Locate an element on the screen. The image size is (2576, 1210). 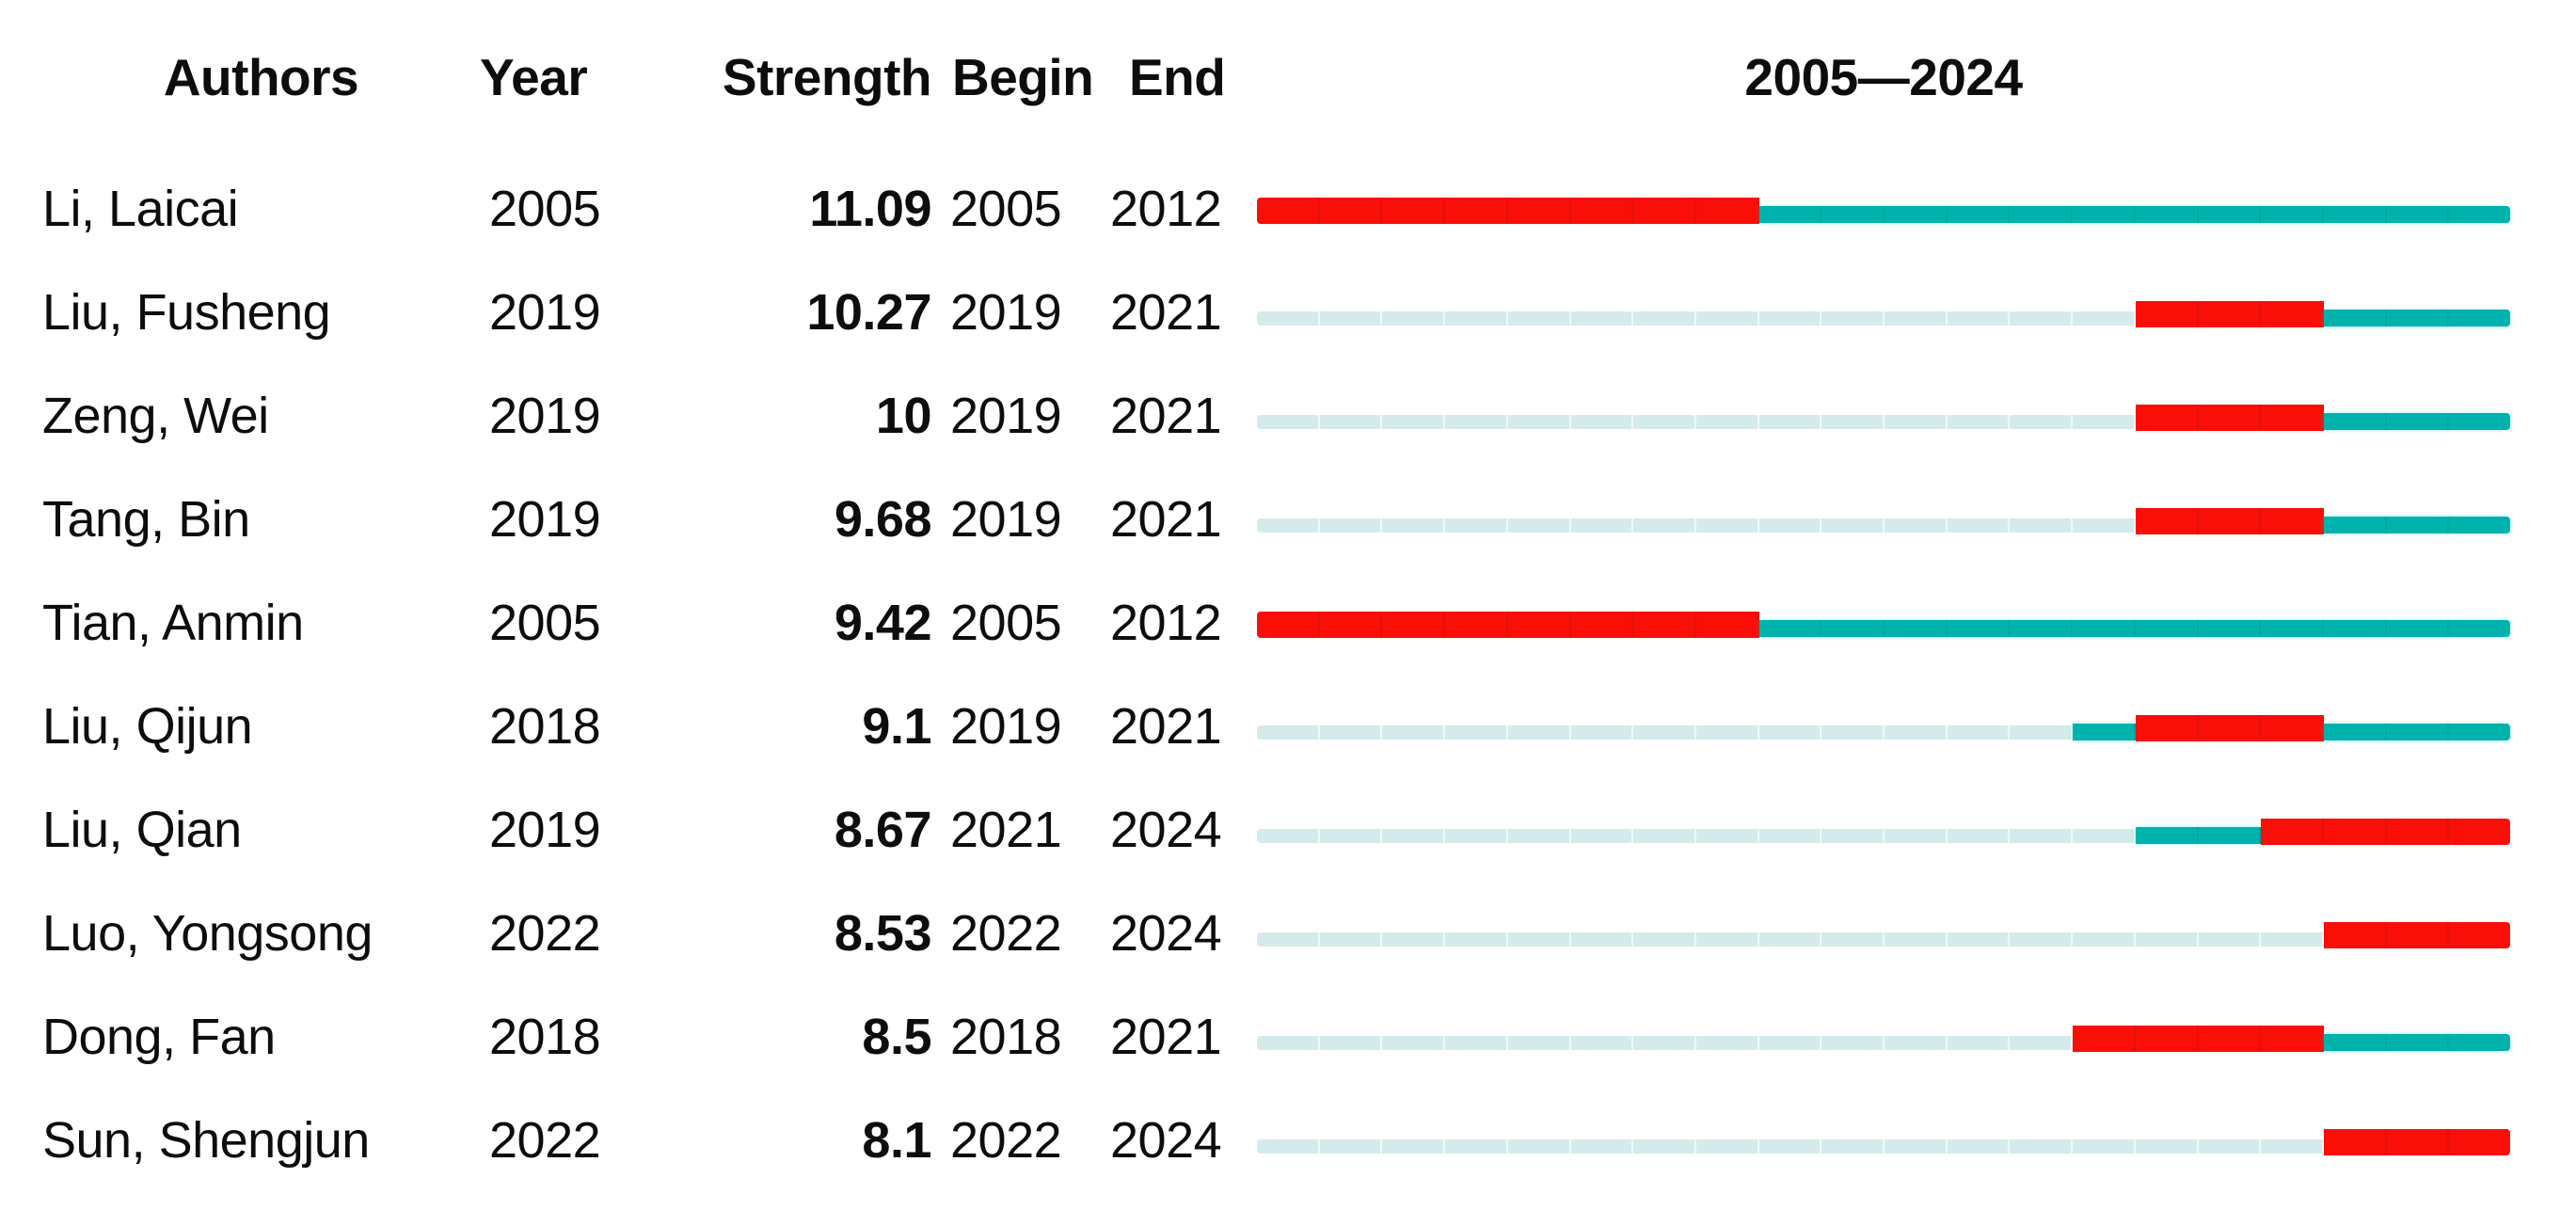
header-strength: Strength is located at coordinates (827, 77).